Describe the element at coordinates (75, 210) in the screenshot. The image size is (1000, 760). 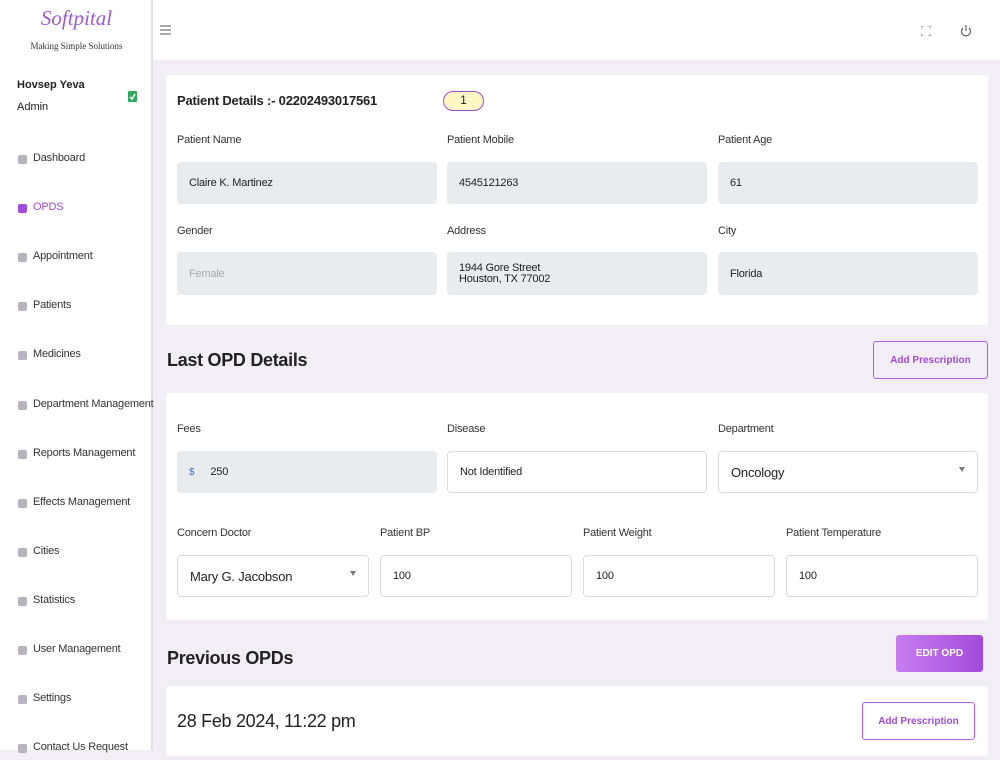
I see `nav-item: OPDS` at that location.